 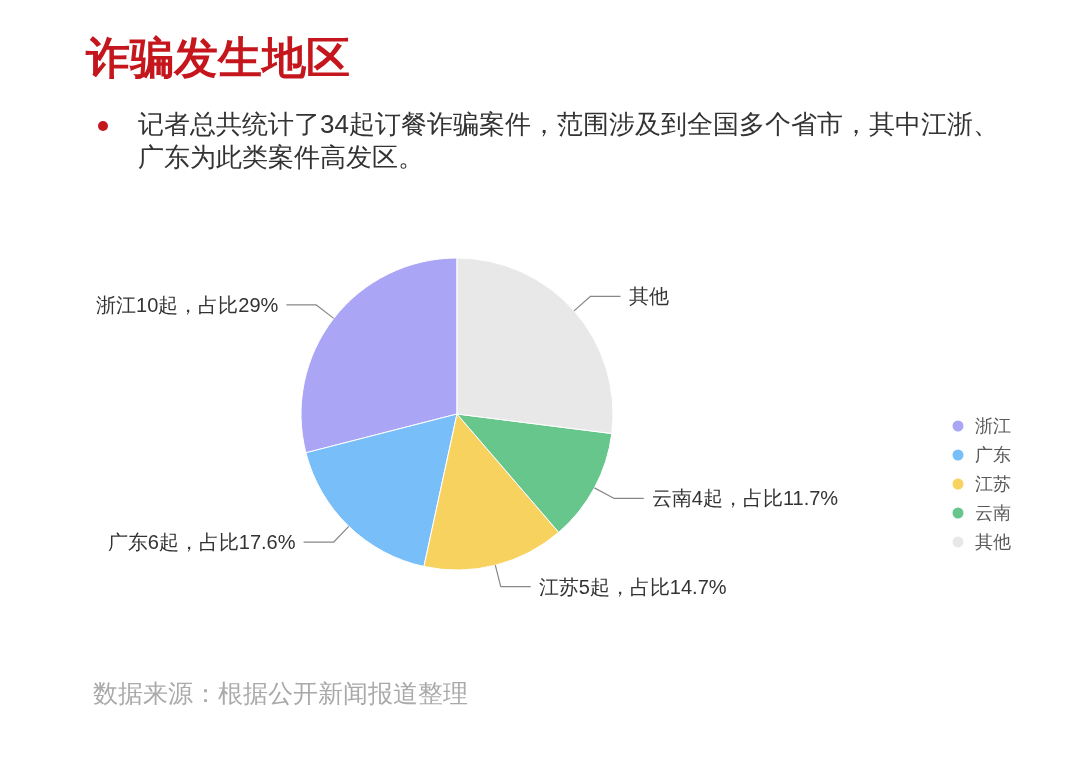 What do you see at coordinates (648, 296) in the screenshot?
I see `data-label: 其他` at bounding box center [648, 296].